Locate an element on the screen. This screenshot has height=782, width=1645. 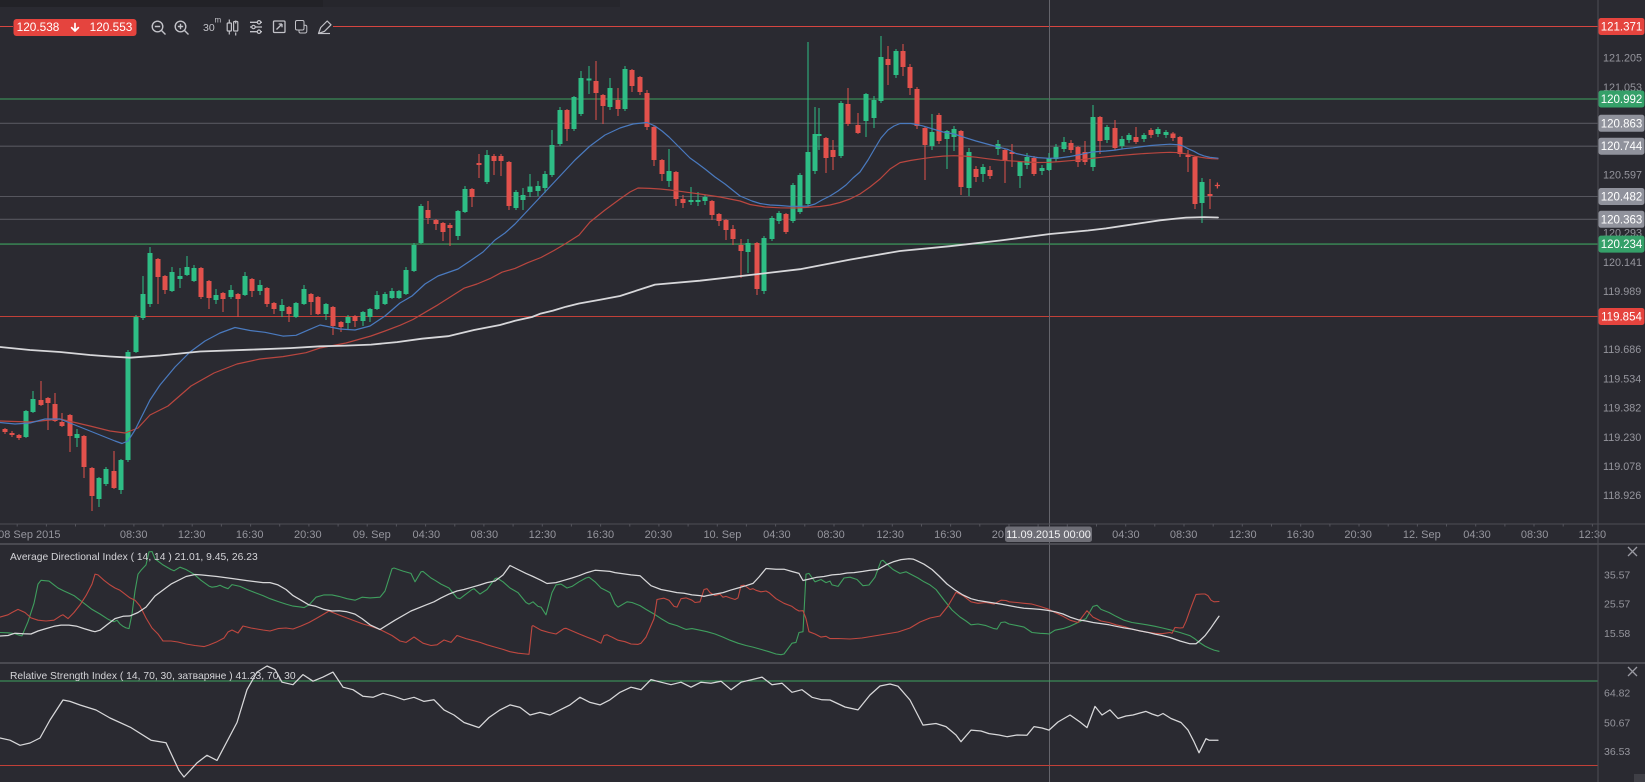
svg-text: 64.82 is located at coordinates (1617, 693).